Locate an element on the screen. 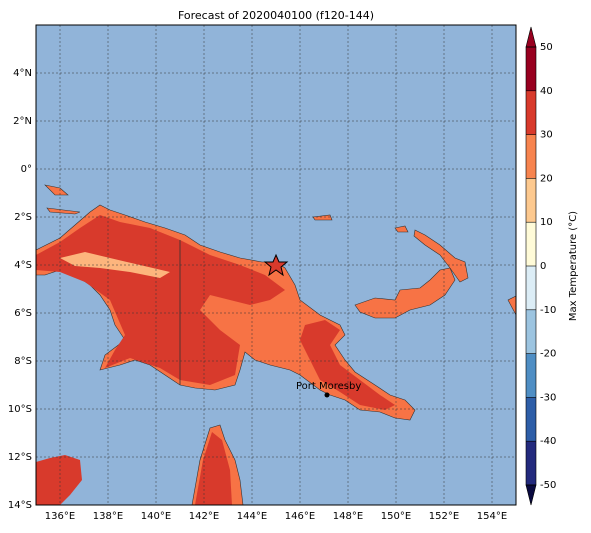  hot-region-east is located at coordinates (347, 365).